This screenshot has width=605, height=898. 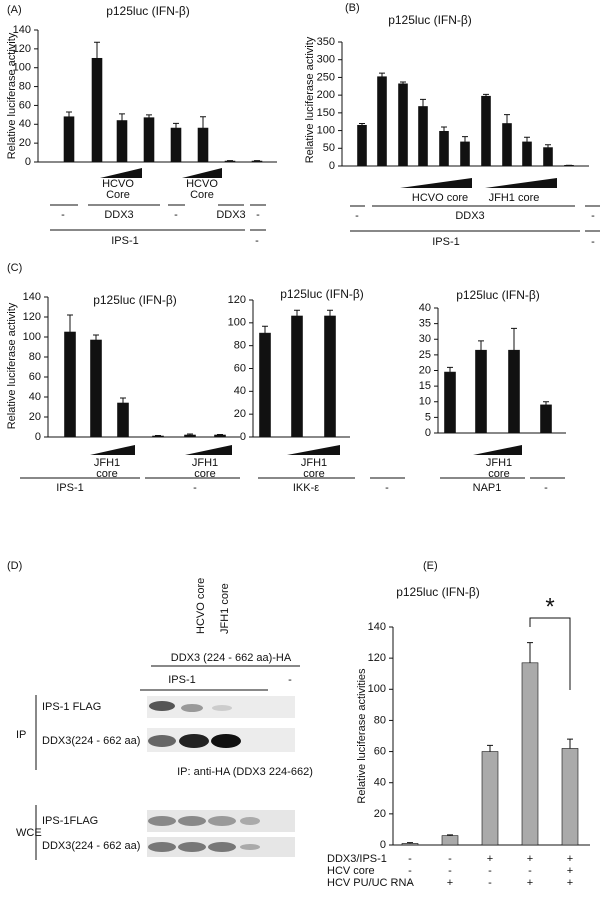 I want to click on condition-name: HCV core, so click(x=351, y=871).